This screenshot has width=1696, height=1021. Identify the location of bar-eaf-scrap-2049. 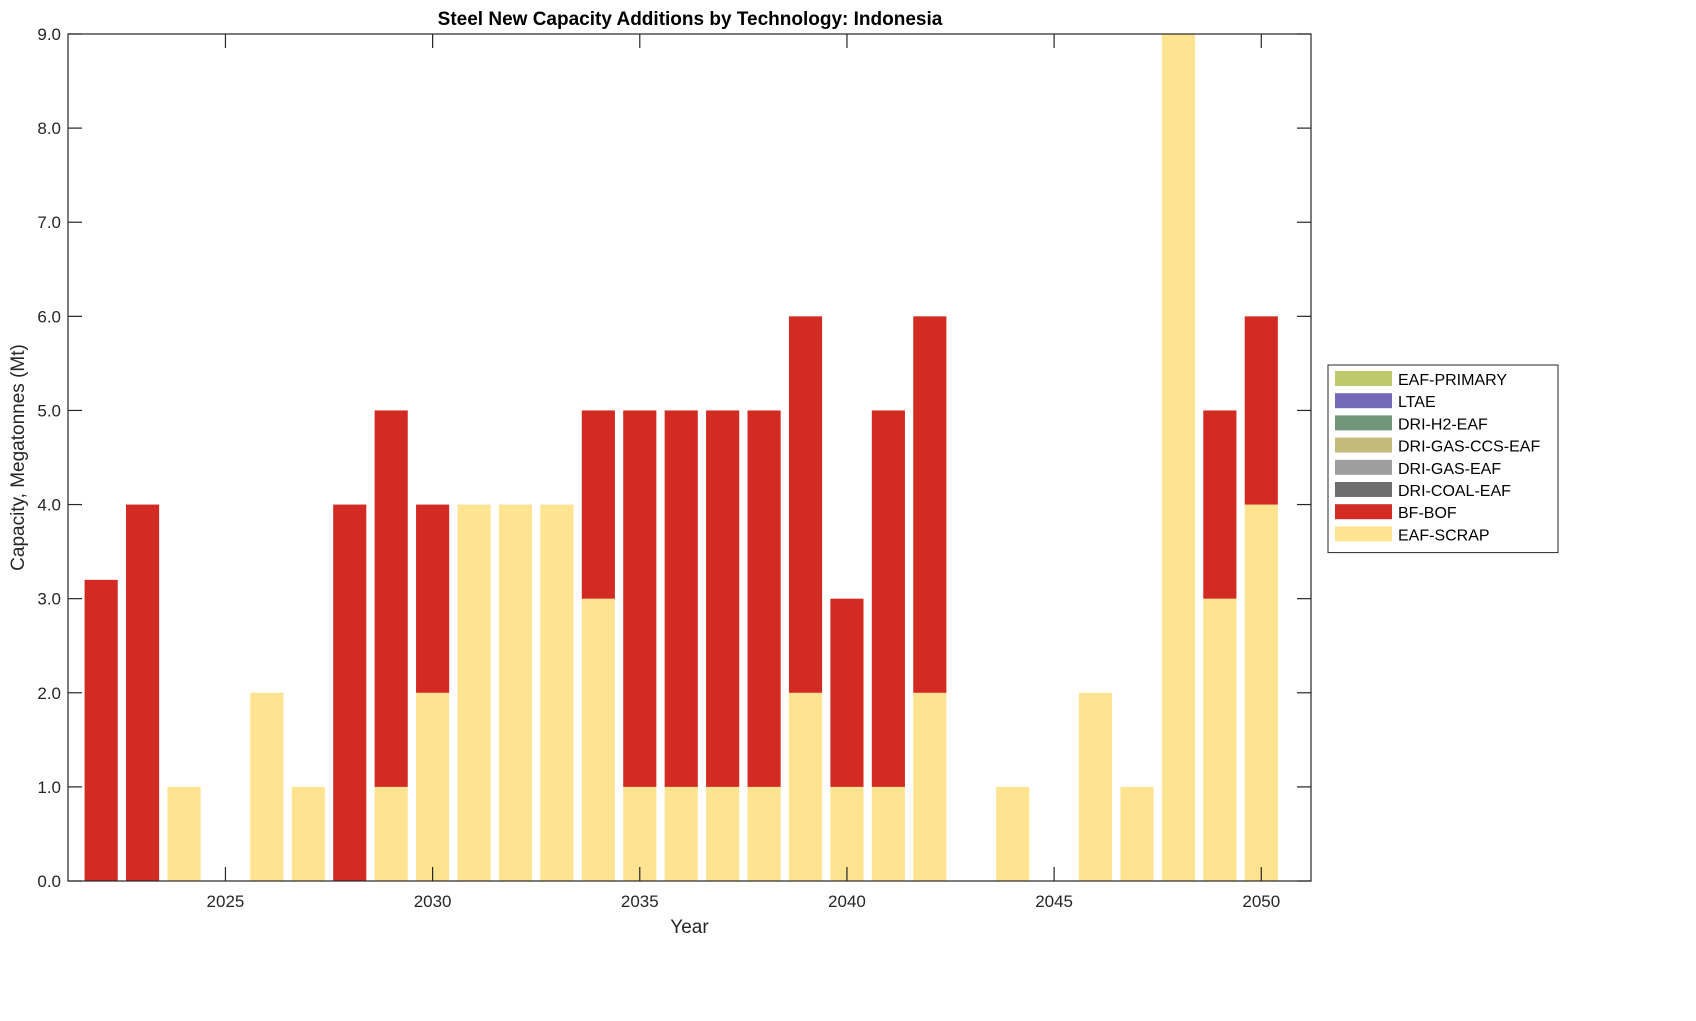
(1220, 739).